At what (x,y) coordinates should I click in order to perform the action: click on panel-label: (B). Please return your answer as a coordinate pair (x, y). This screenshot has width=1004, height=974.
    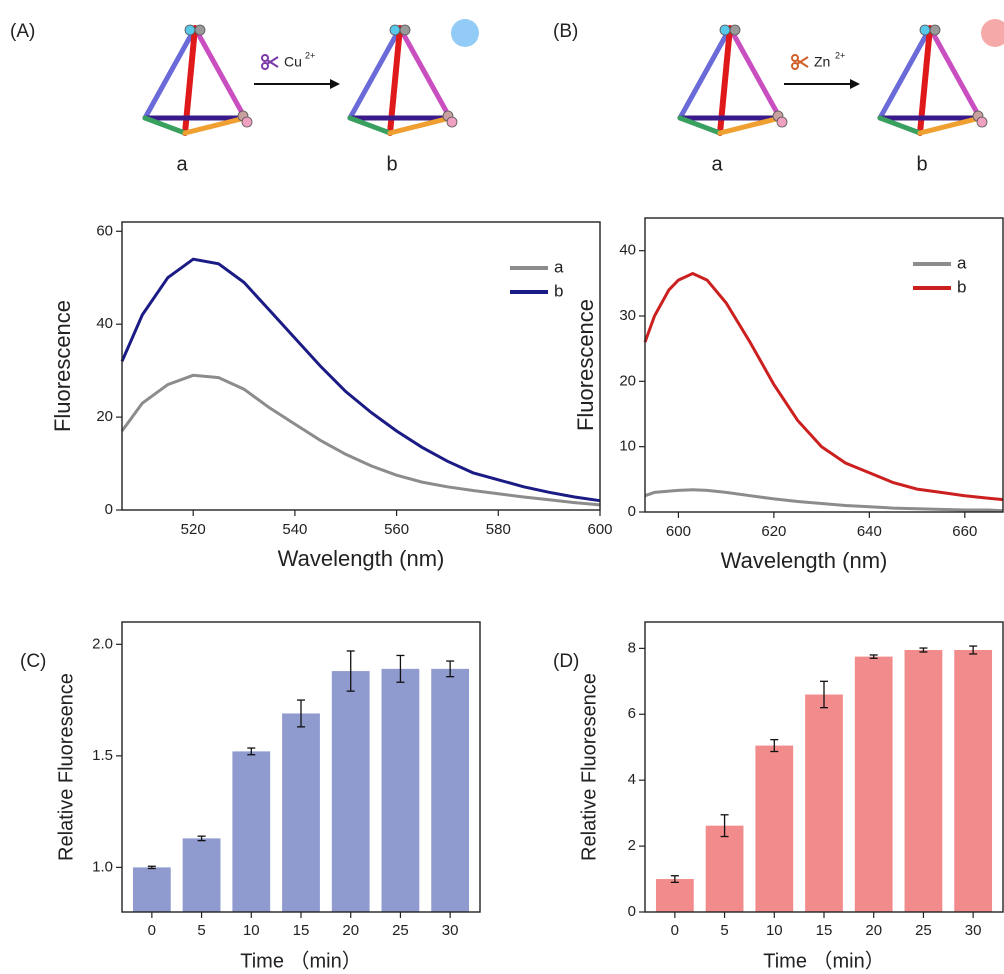
    Looking at the image, I should click on (565, 31).